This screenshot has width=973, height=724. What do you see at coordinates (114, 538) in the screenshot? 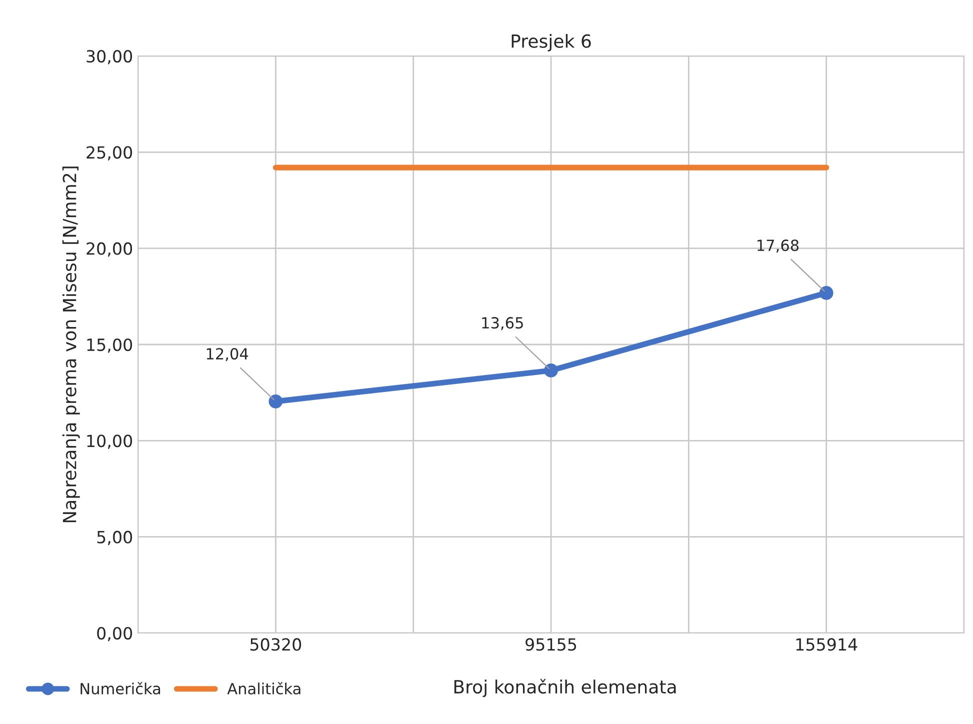
I see `y-tick-label: 5,00` at bounding box center [114, 538].